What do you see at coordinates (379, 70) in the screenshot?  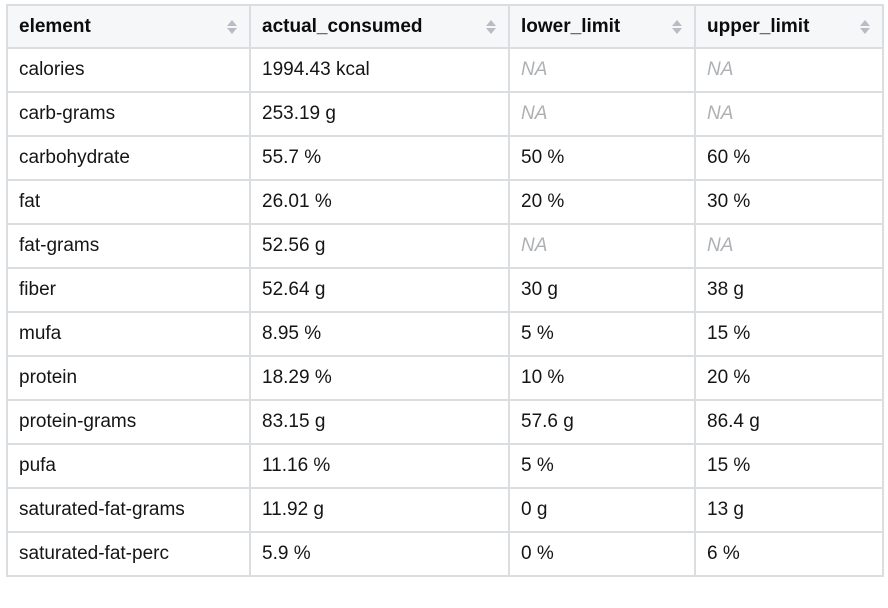 I see `cell-actual-consumed: 1994.43 kcal` at bounding box center [379, 70].